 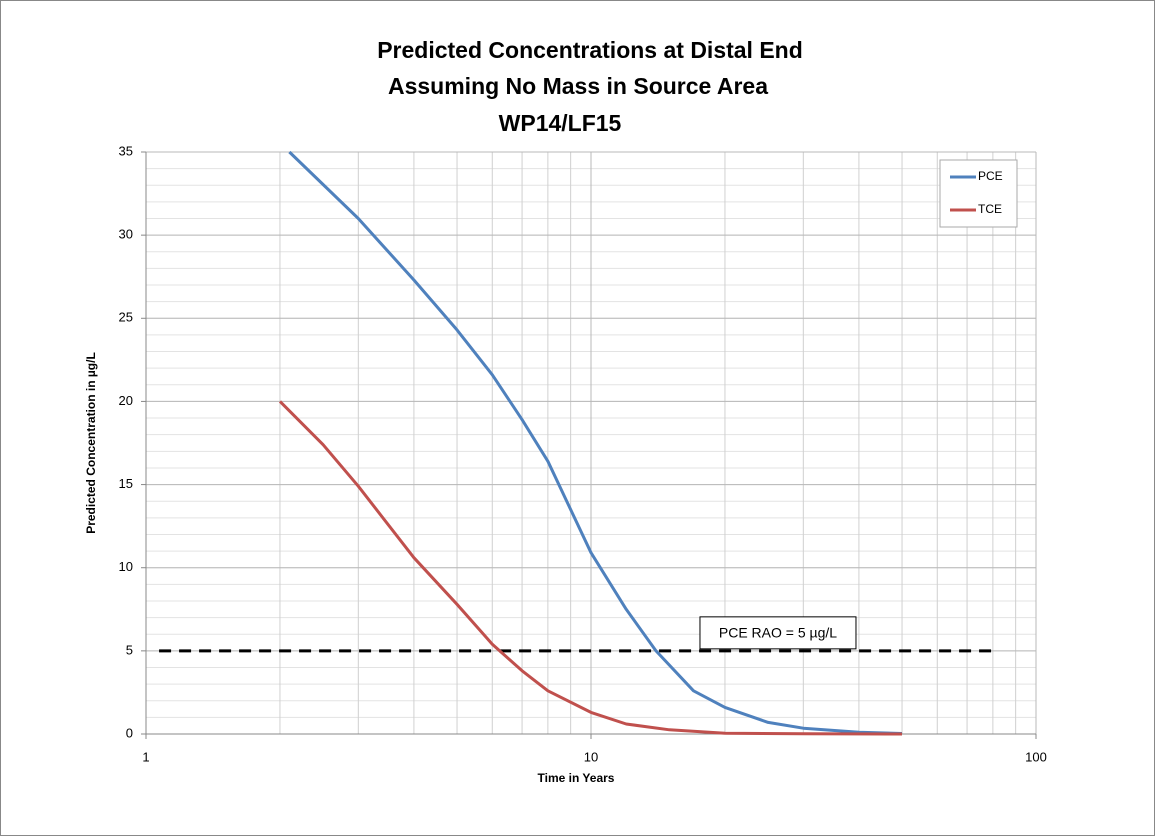 What do you see at coordinates (126, 150) in the screenshot?
I see `y-tick-label: 35` at bounding box center [126, 150].